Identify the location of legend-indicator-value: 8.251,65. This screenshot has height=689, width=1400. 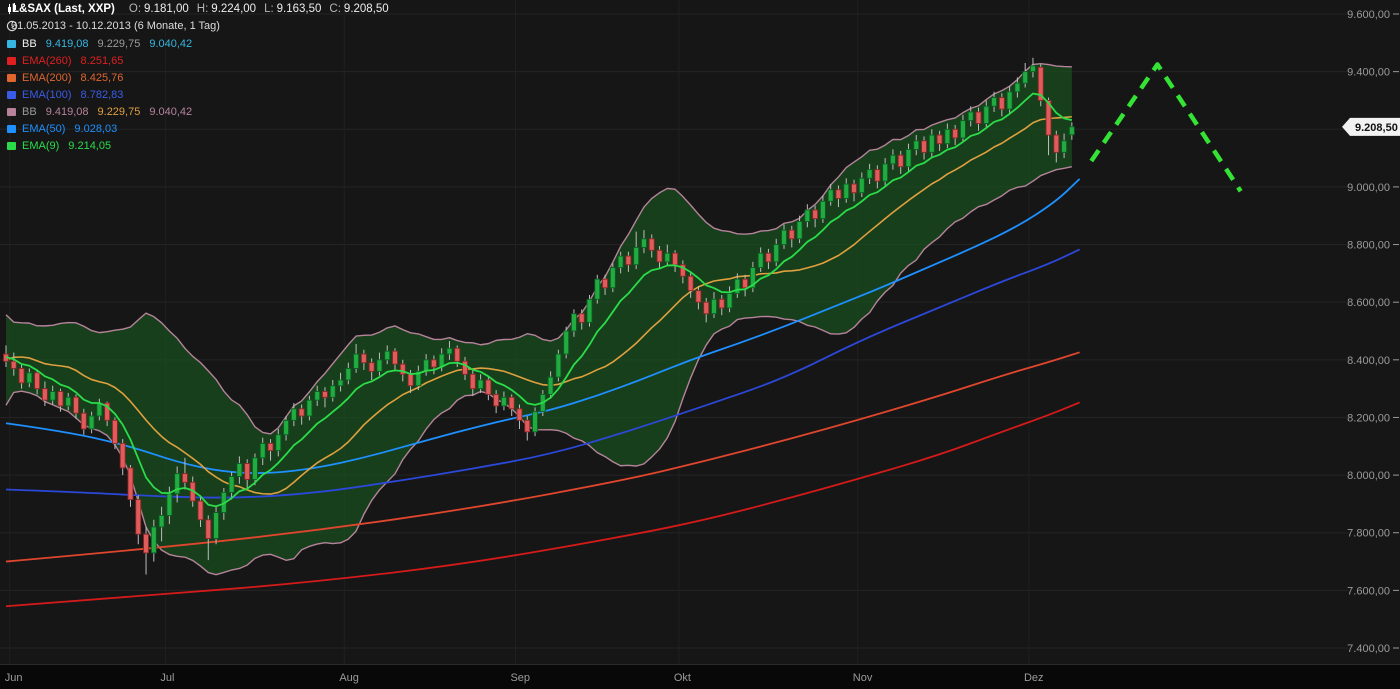
(102, 60).